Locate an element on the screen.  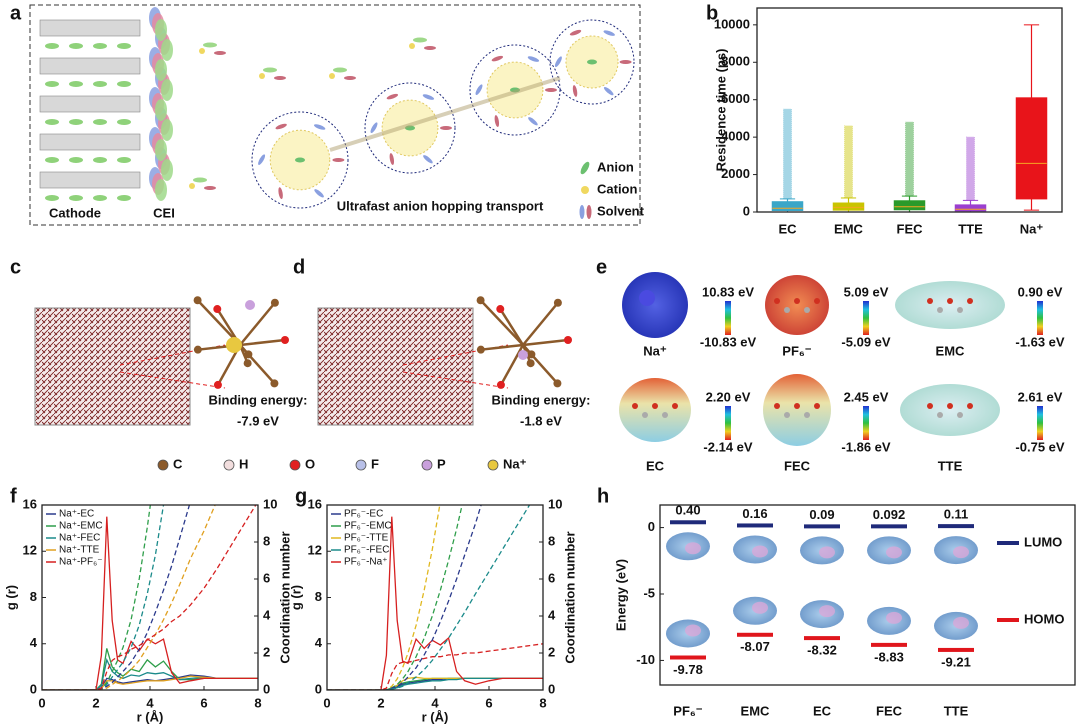
molecule-name: EMC is located at coordinates (951, 350).